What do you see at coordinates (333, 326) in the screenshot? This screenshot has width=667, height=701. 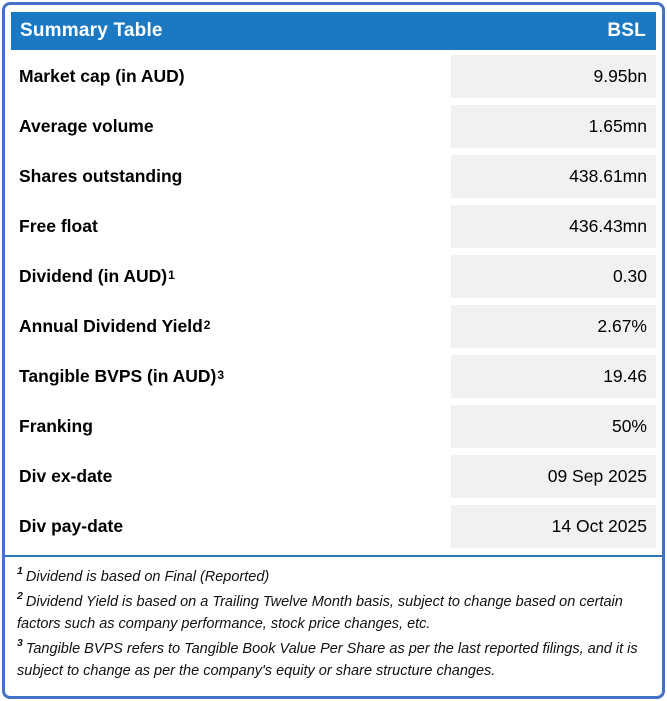 I see `table-row: Annual Dividend Yield 2 2.67%` at bounding box center [333, 326].